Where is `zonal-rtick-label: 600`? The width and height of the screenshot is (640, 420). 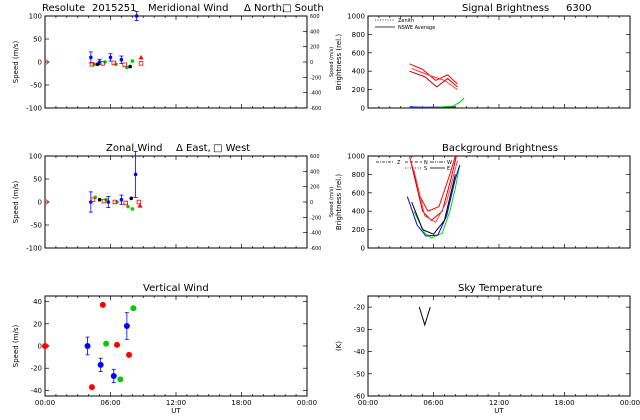
zonal-rtick-label: 600 is located at coordinates (315, 157).